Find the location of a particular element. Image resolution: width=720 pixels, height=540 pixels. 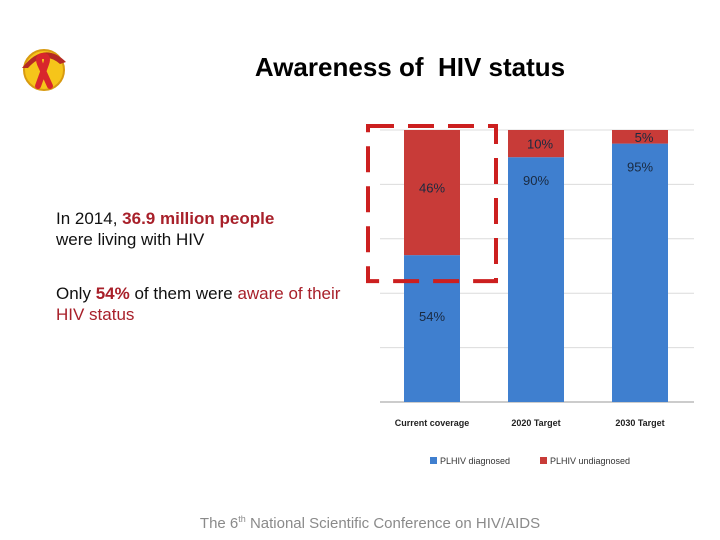

data-label: 46% is located at coordinates (432, 188).